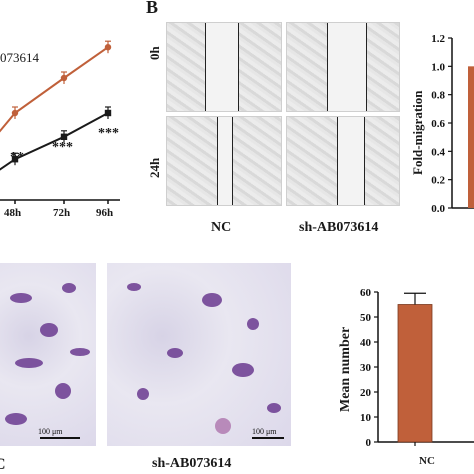  I want to click on scalebar-sh: 100 μm, so click(264, 431).